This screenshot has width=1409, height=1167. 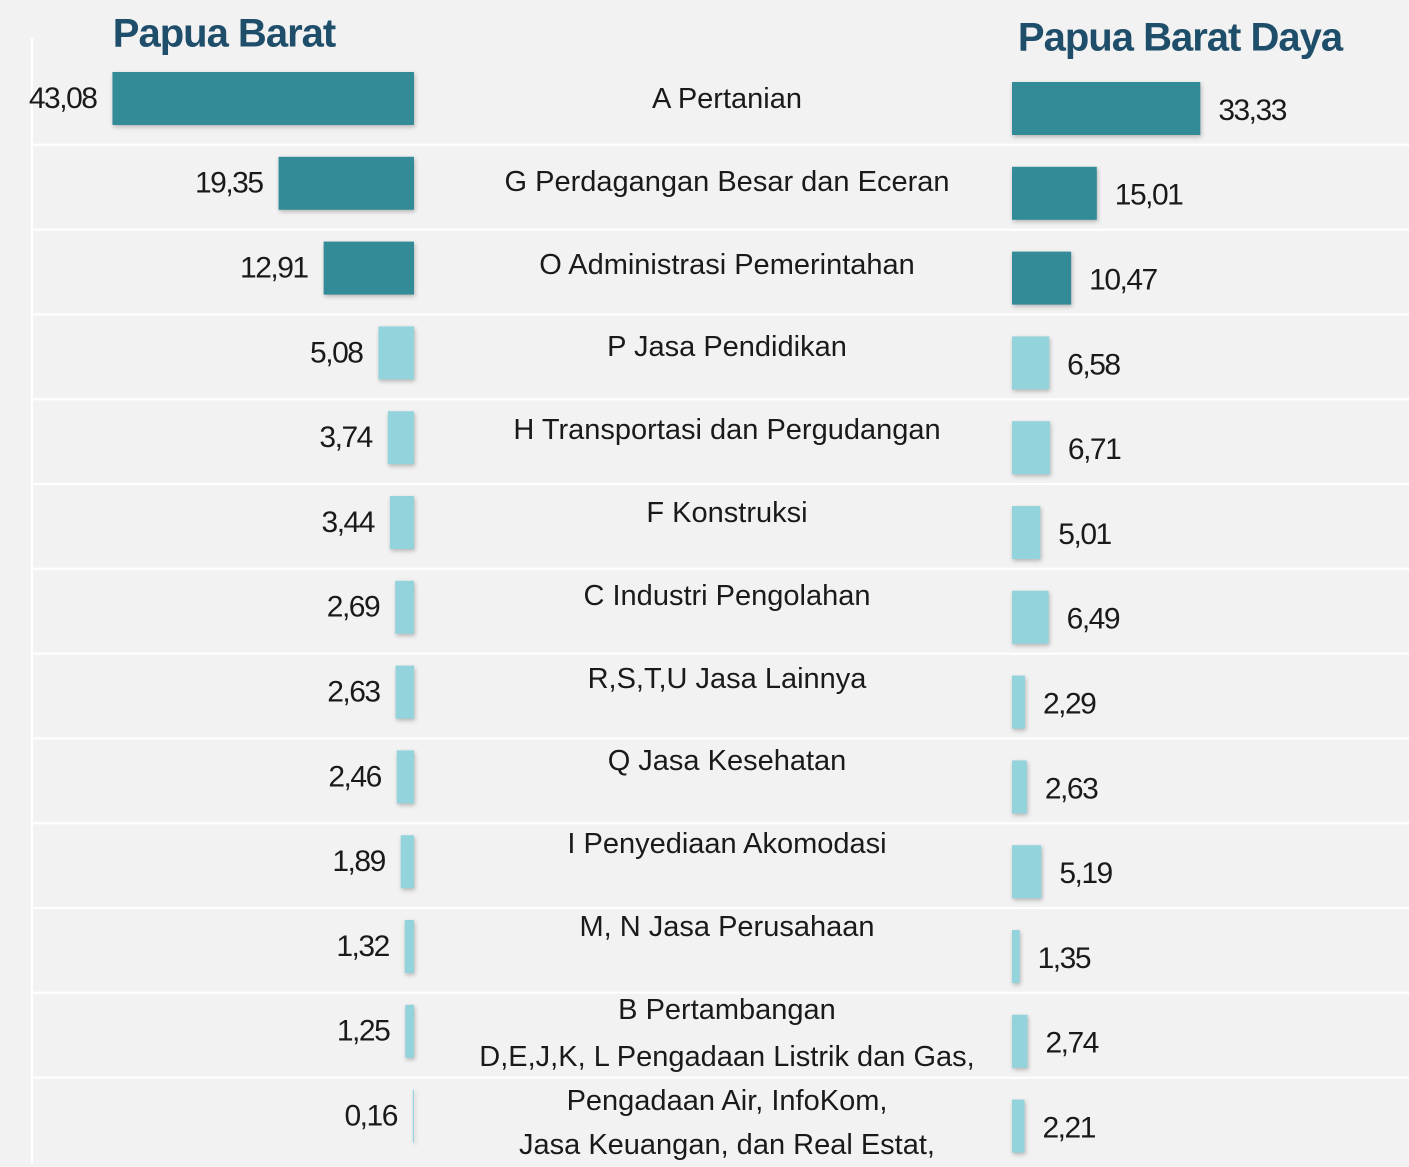 I want to click on value-label: 2,46, so click(x=354, y=776).